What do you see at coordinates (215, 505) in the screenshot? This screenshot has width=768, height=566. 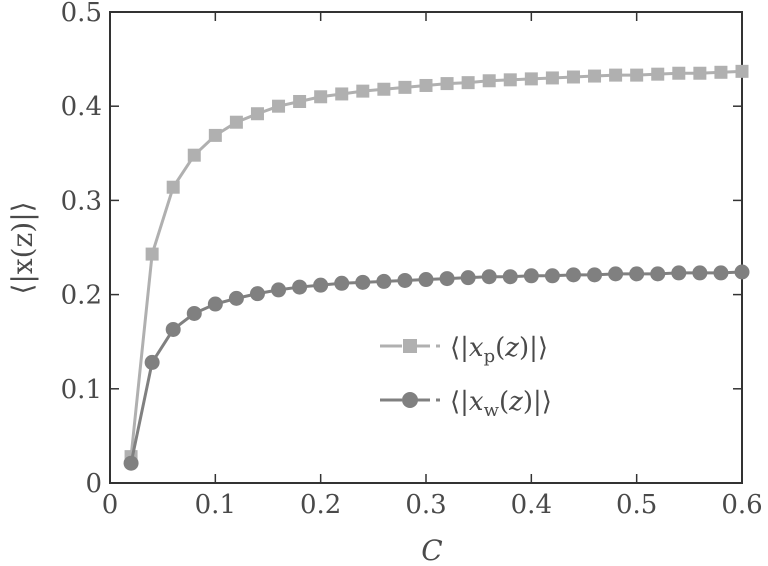 I see `x-tick-label: 0.1` at bounding box center [215, 505].